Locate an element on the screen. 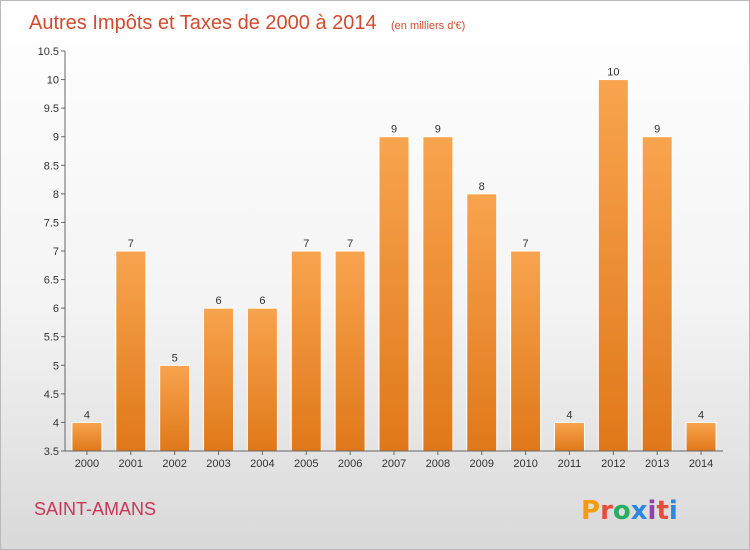 The width and height of the screenshot is (750, 550). y-tick-label: 8 is located at coordinates (56, 195).